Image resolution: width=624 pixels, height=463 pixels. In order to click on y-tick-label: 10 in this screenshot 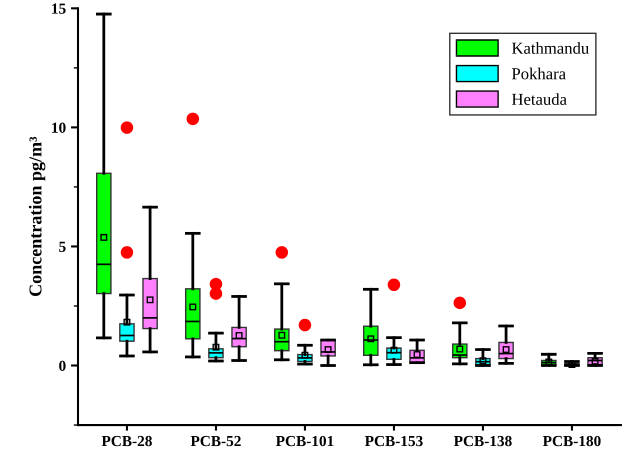, I will do `click(59, 127)`.